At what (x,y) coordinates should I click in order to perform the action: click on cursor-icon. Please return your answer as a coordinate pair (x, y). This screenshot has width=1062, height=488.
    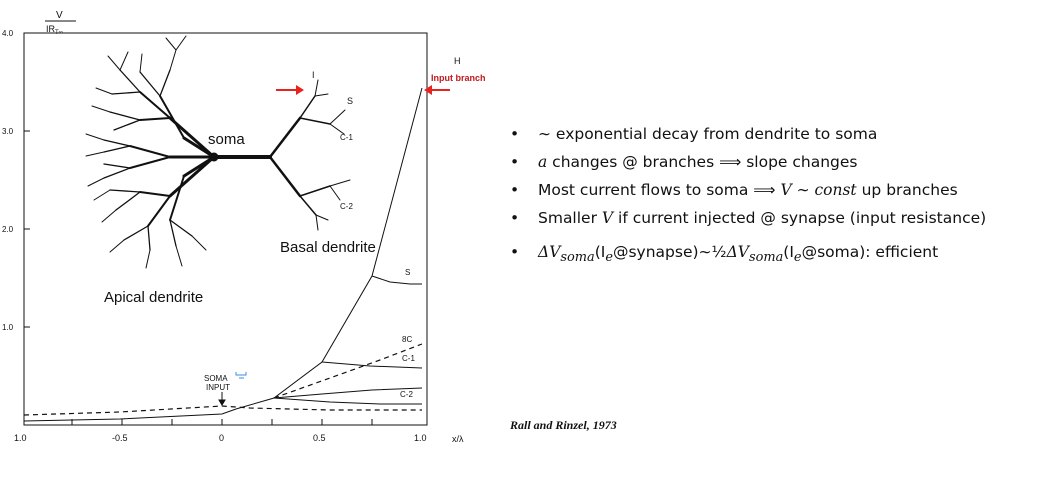
    Looking at the image, I should click on (241, 375).